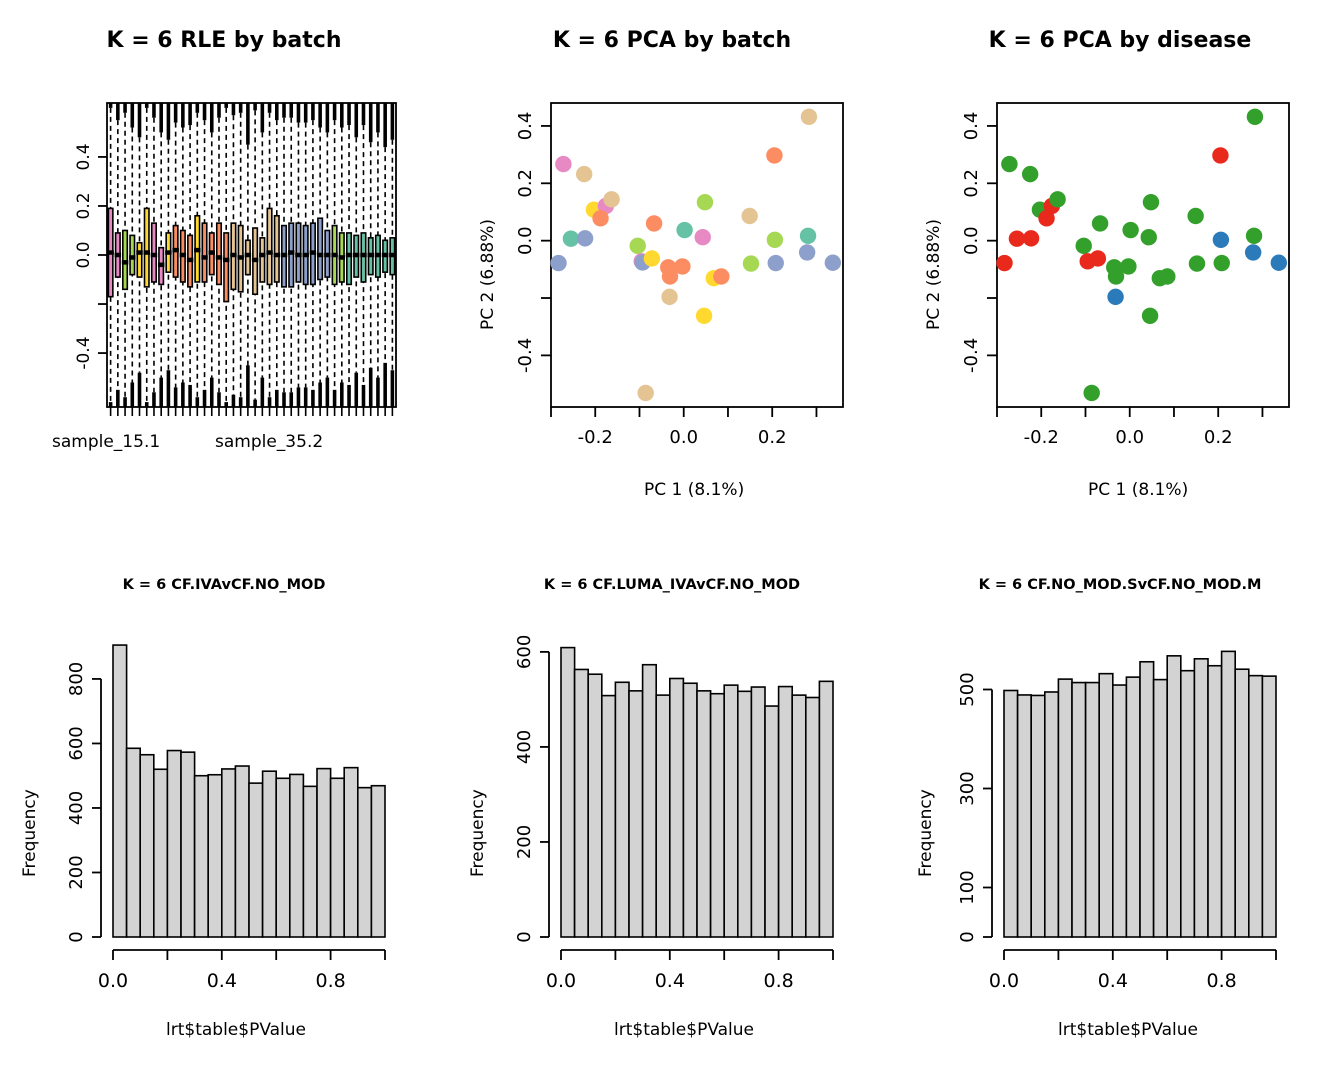 The height and width of the screenshot is (1075, 1344). I want to click on rle-plot-area, so click(251, 255).